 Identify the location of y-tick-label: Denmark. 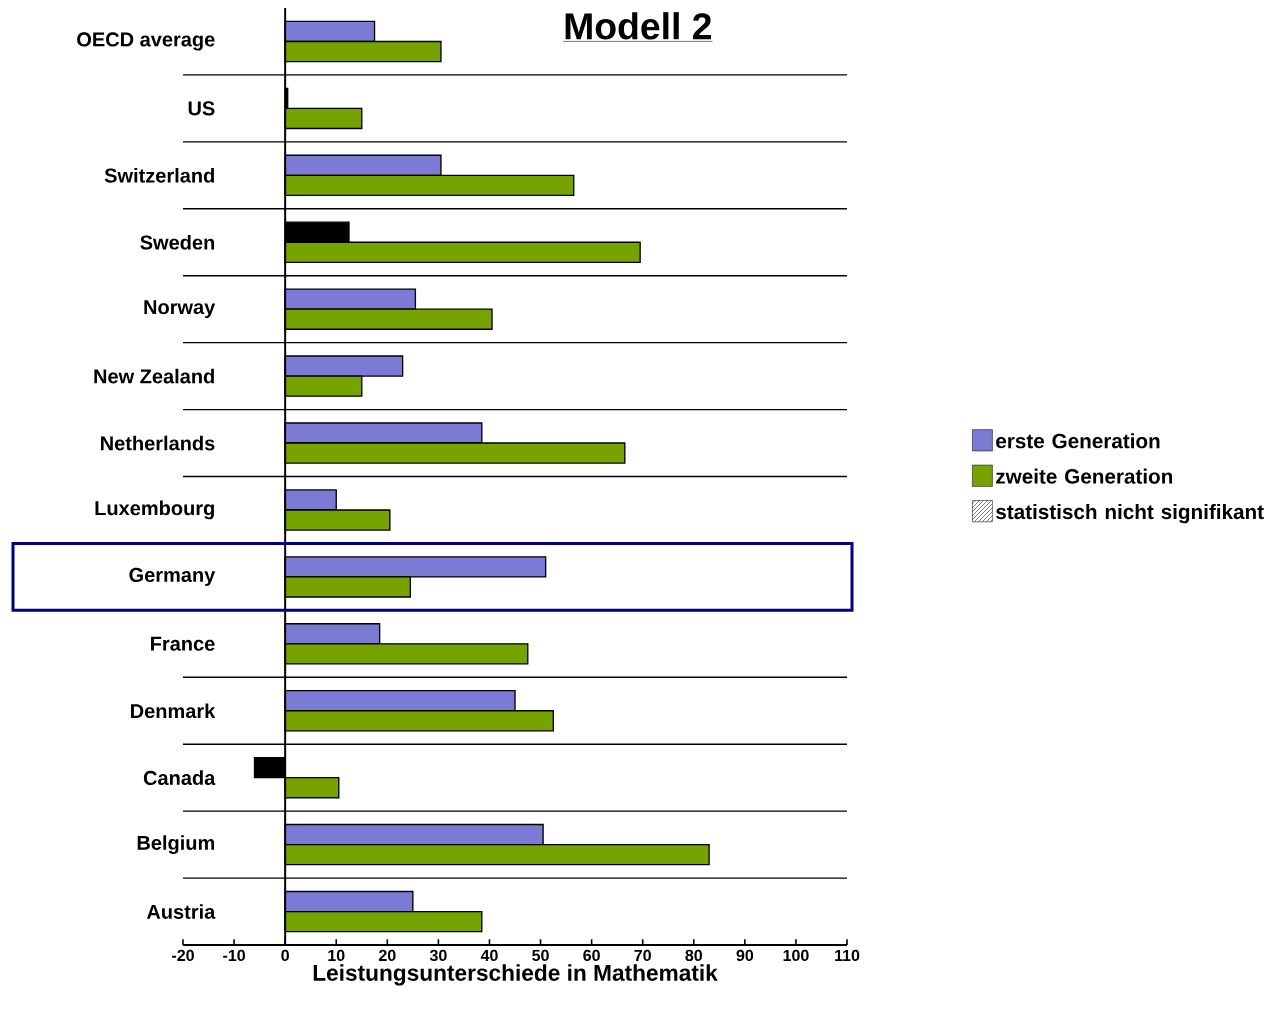
(173, 711).